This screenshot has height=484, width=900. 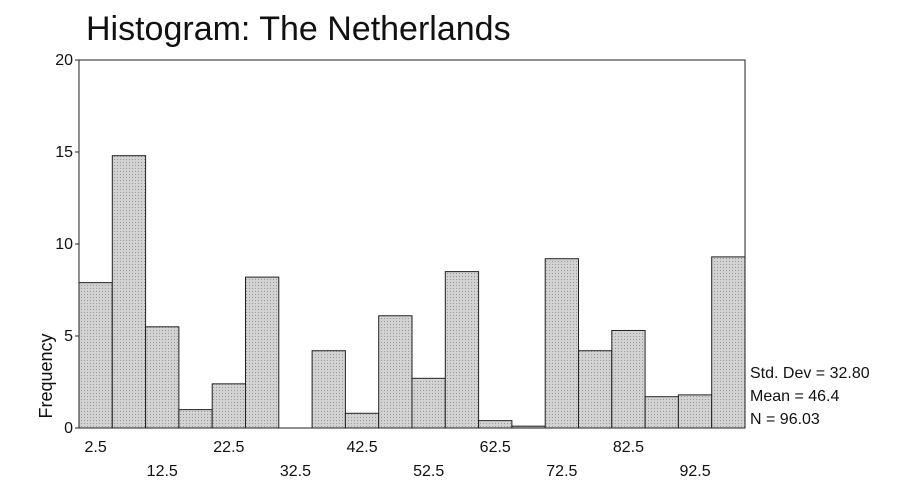 I want to click on x-tick-label: 42.5, so click(x=361, y=447).